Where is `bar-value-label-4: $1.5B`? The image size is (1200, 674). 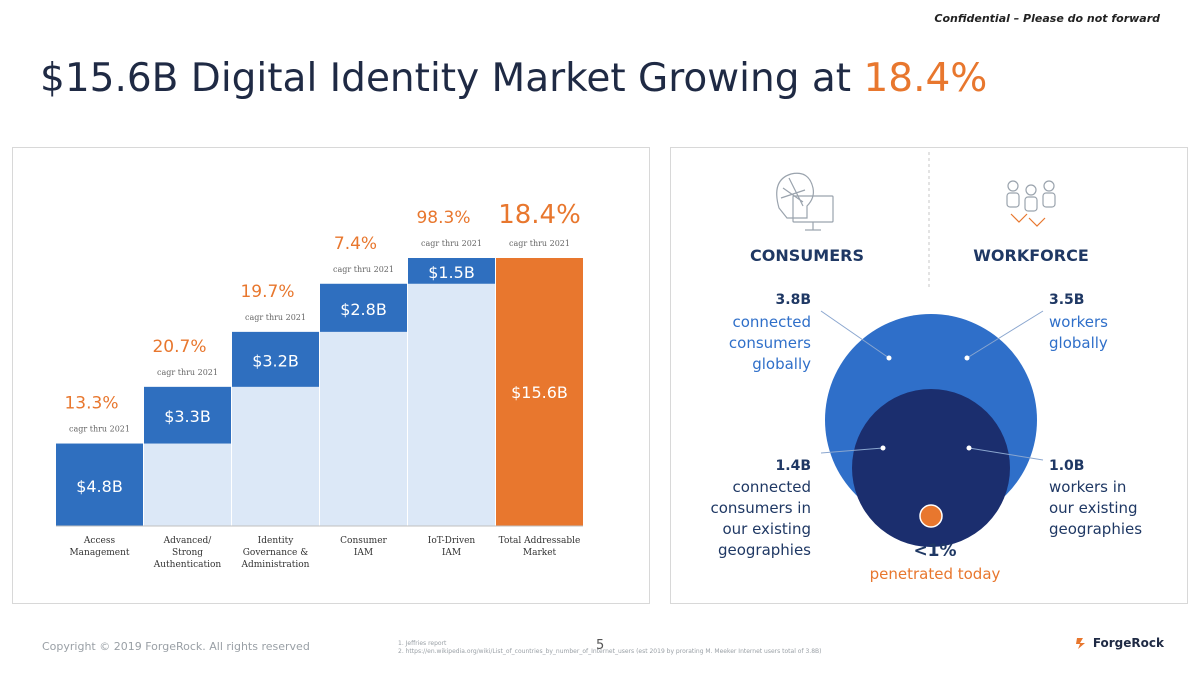 bar-value-label-4: $1.5B is located at coordinates (451, 272).